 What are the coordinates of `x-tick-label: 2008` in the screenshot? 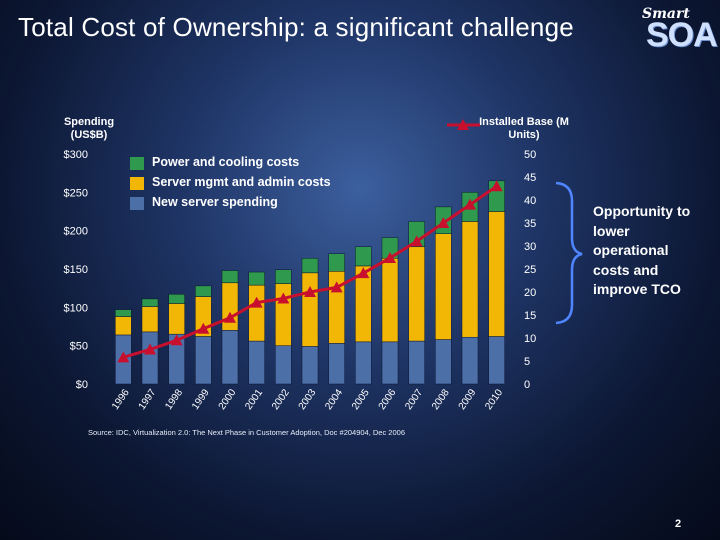 It's located at (441, 399).